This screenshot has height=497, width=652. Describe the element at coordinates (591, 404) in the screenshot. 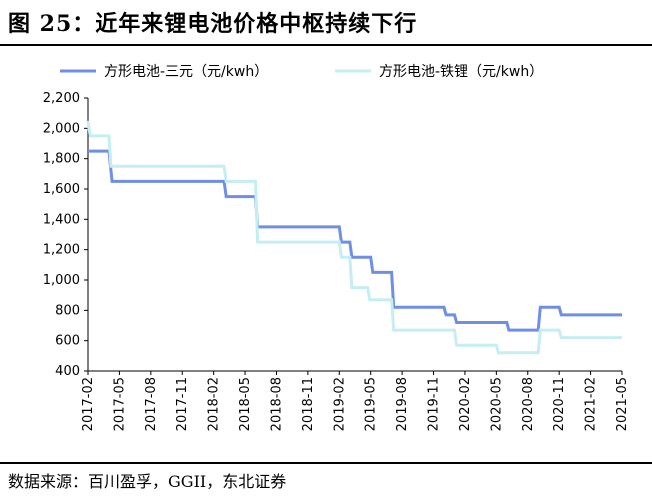

I see `x-tick-label: 2021-02` at that location.